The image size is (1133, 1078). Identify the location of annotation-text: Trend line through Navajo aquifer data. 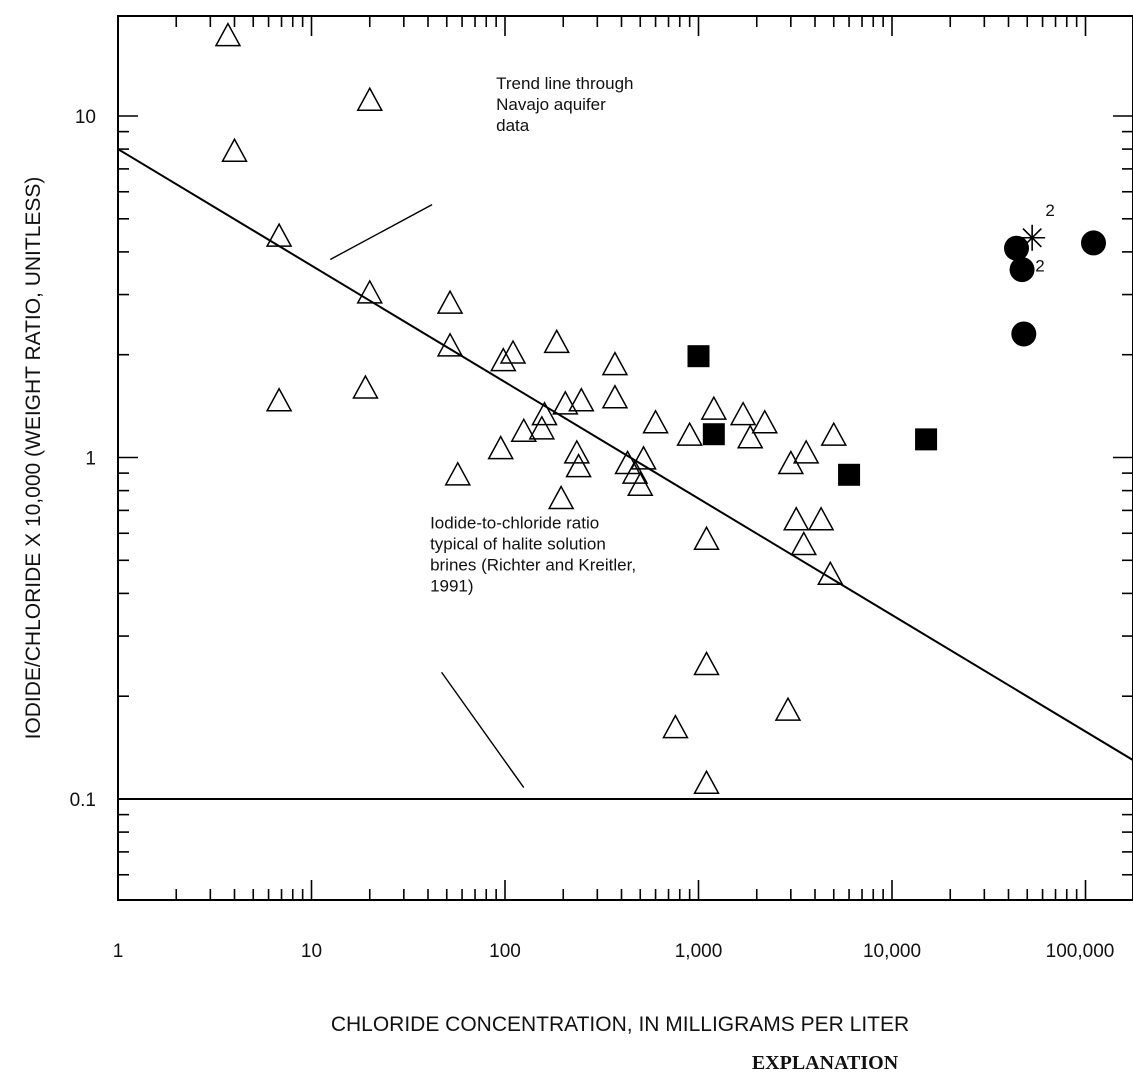
(564, 104).